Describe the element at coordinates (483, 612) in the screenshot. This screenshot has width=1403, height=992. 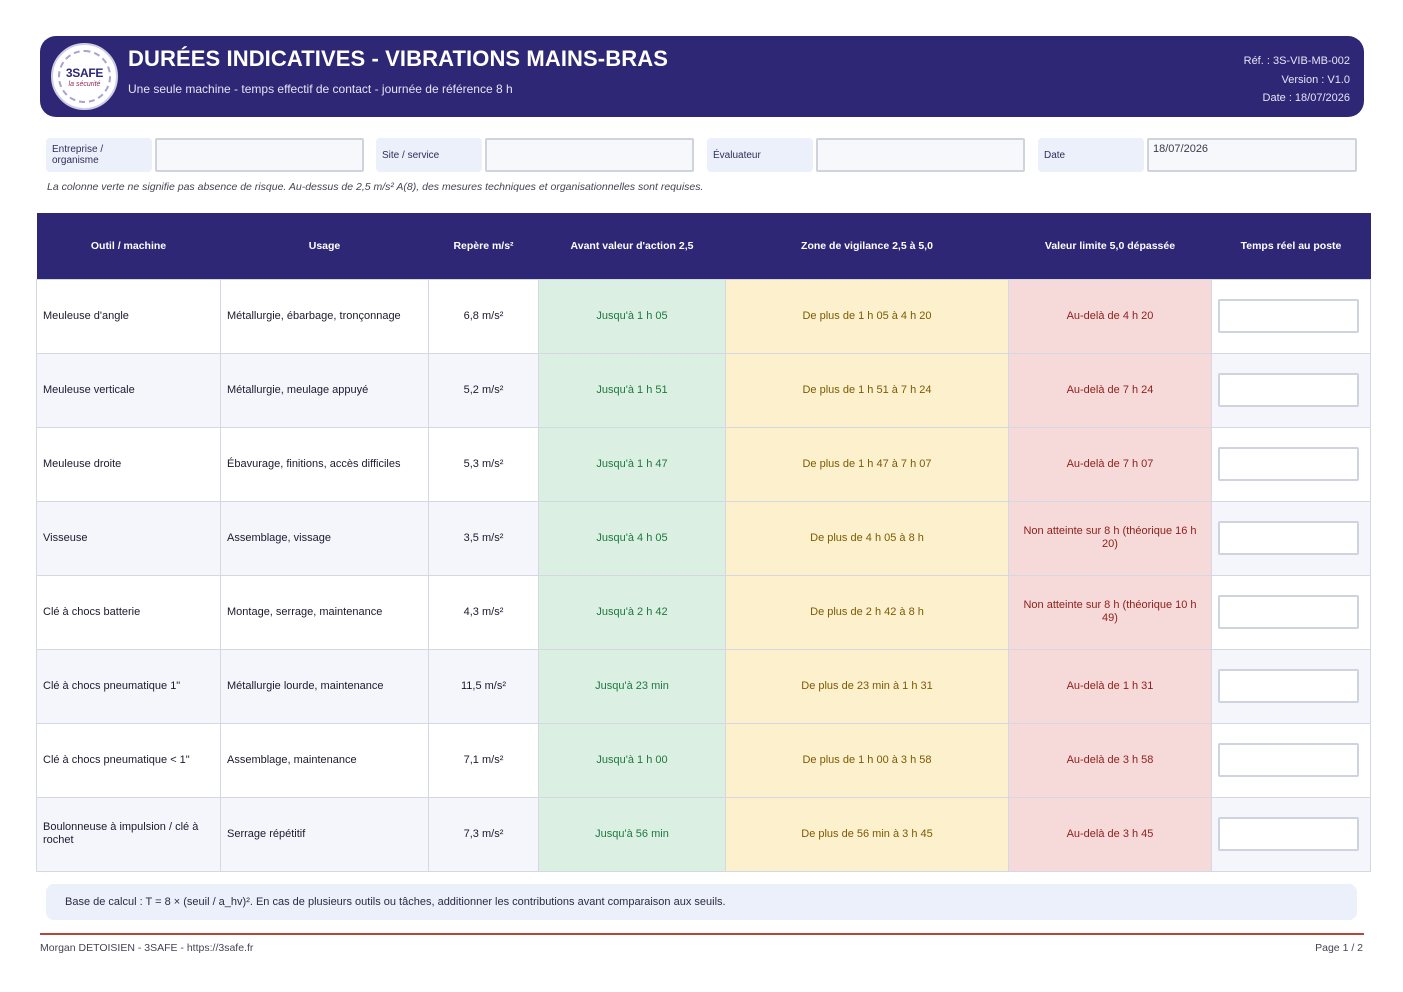
I see `reference-cell: 4,3 m/s²` at that location.